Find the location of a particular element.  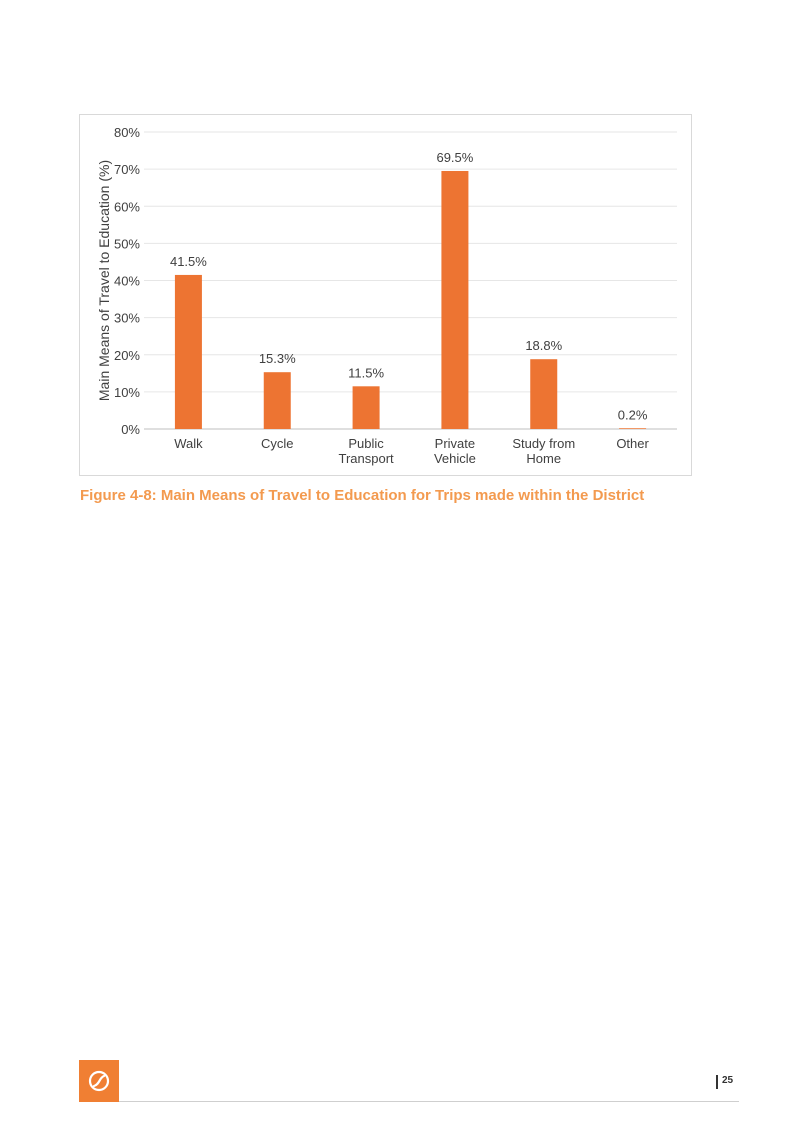

y-tick-label: 10% is located at coordinates (127, 392).